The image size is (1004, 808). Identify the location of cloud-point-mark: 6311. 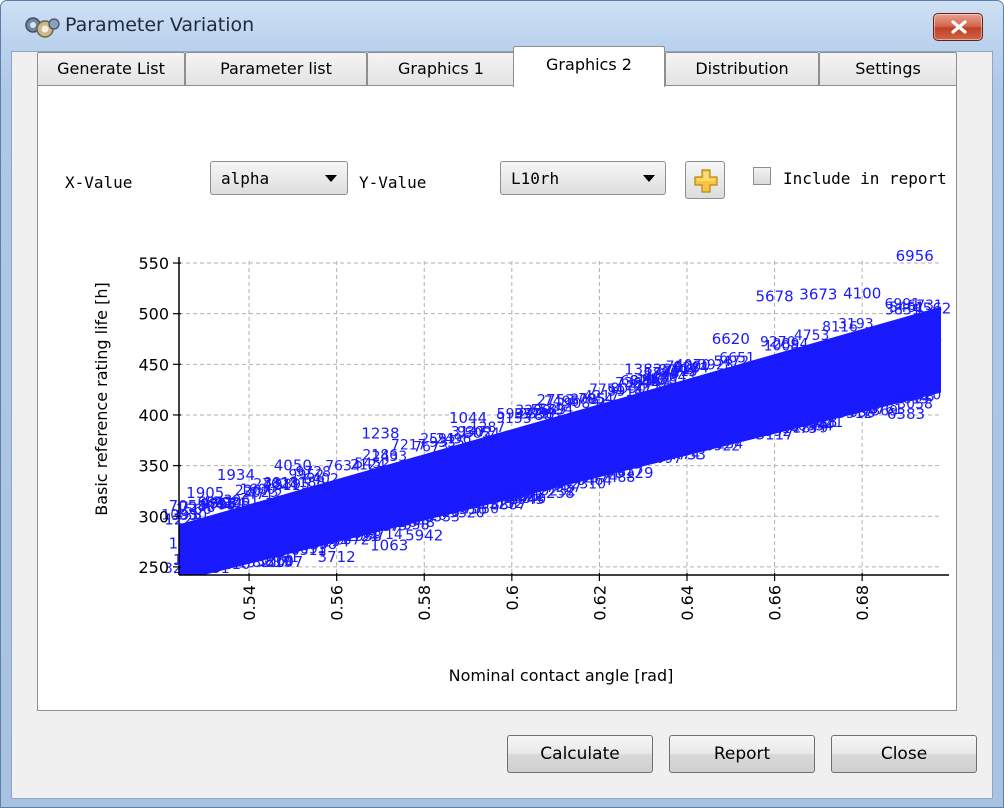
(309, 551).